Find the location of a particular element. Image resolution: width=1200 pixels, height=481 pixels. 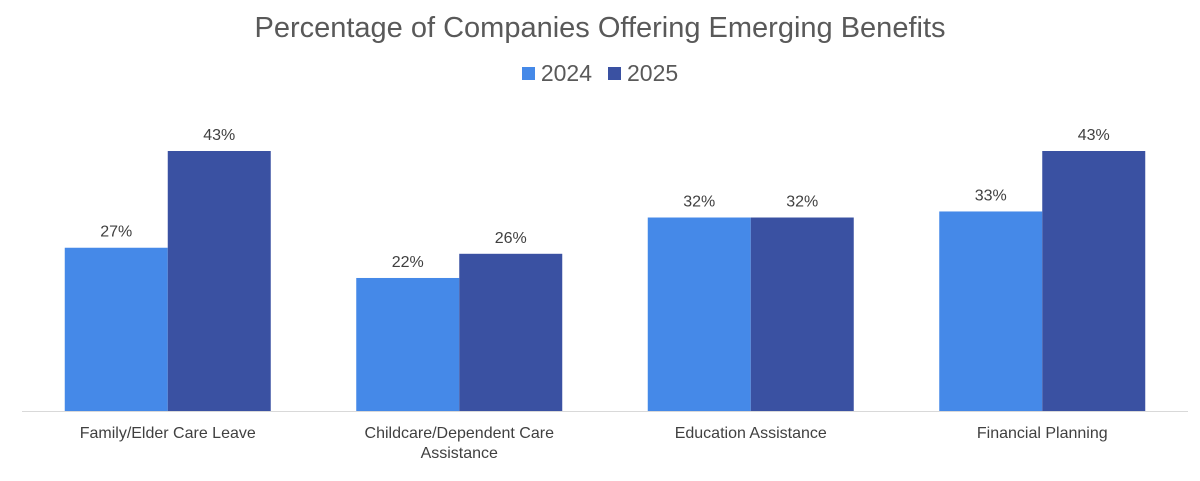

legend-item-2025: 2025 is located at coordinates (643, 73).